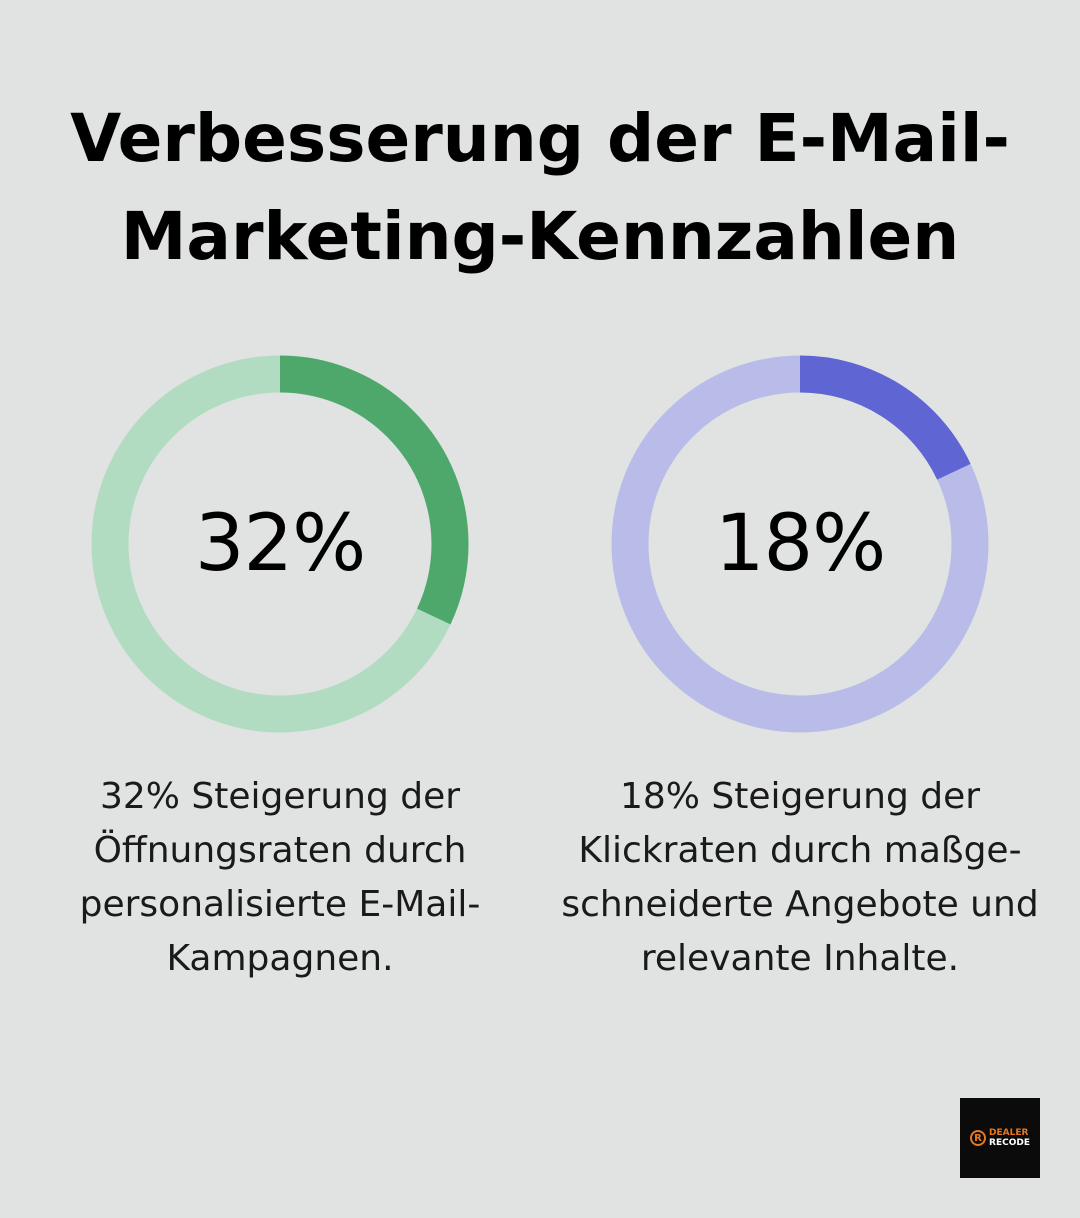  I want to click on description-line: 18% Steigerung der, so click(800, 796).